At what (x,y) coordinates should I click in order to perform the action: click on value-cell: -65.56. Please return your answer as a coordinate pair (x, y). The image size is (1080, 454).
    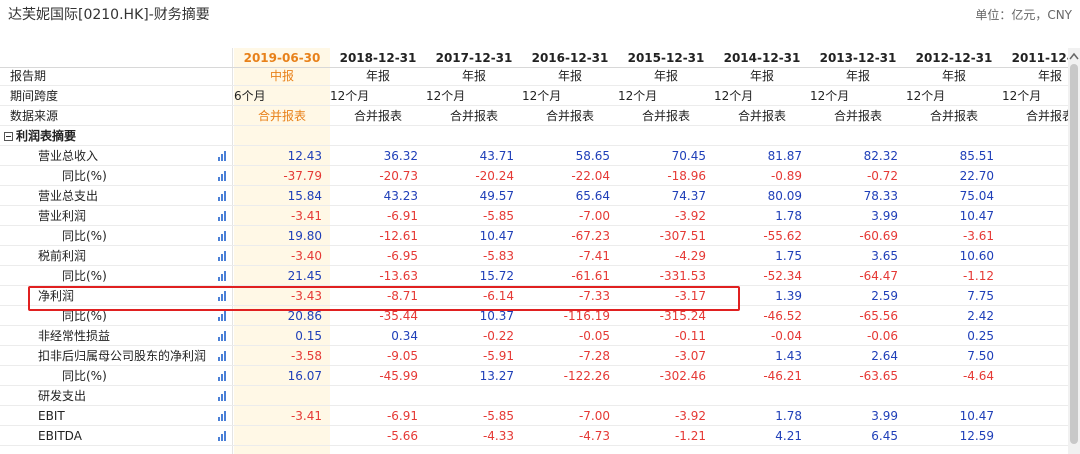
    Looking at the image, I should click on (878, 316).